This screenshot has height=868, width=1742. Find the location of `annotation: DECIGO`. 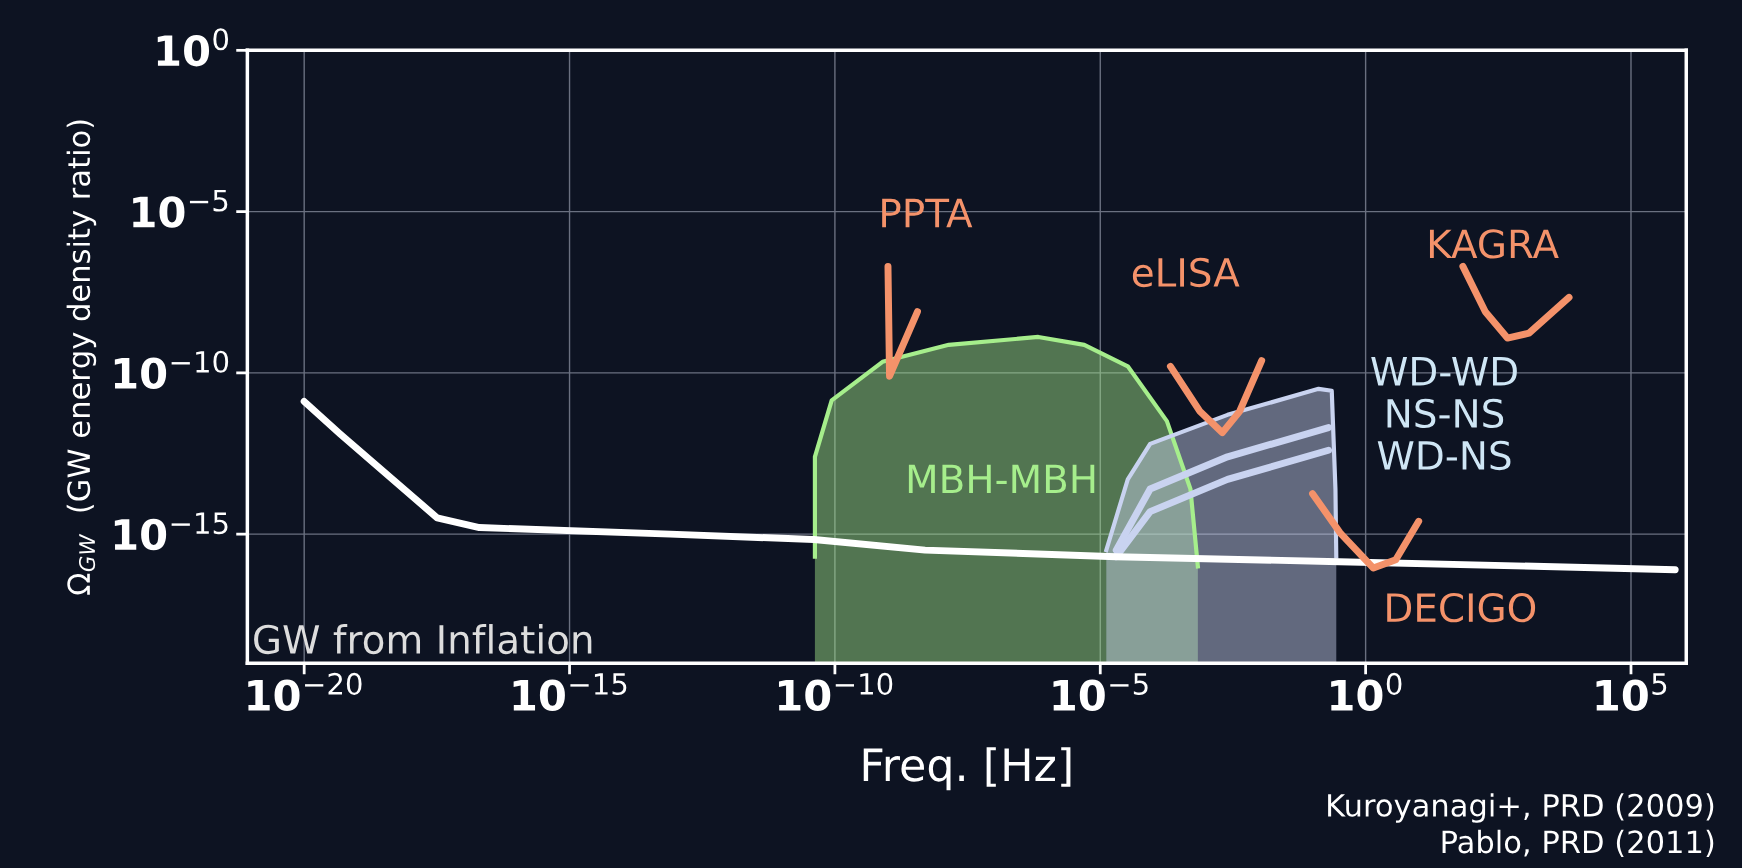

annotation: DECIGO is located at coordinates (1461, 607).